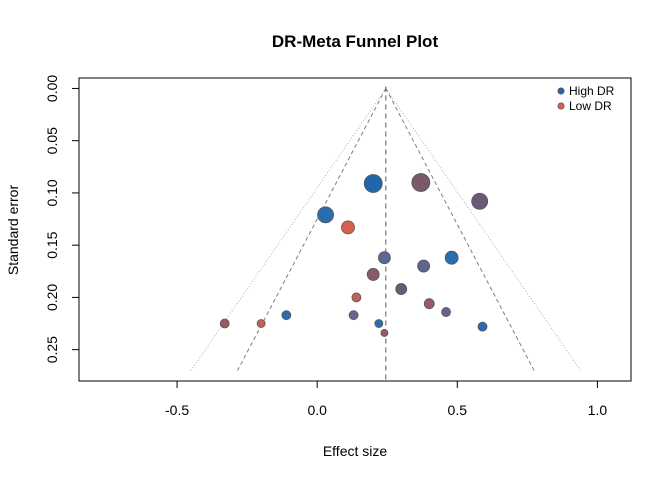 This screenshot has width=672, height=480. What do you see at coordinates (52, 192) in the screenshot?
I see `y-tick-label-2: 0.10` at bounding box center [52, 192].